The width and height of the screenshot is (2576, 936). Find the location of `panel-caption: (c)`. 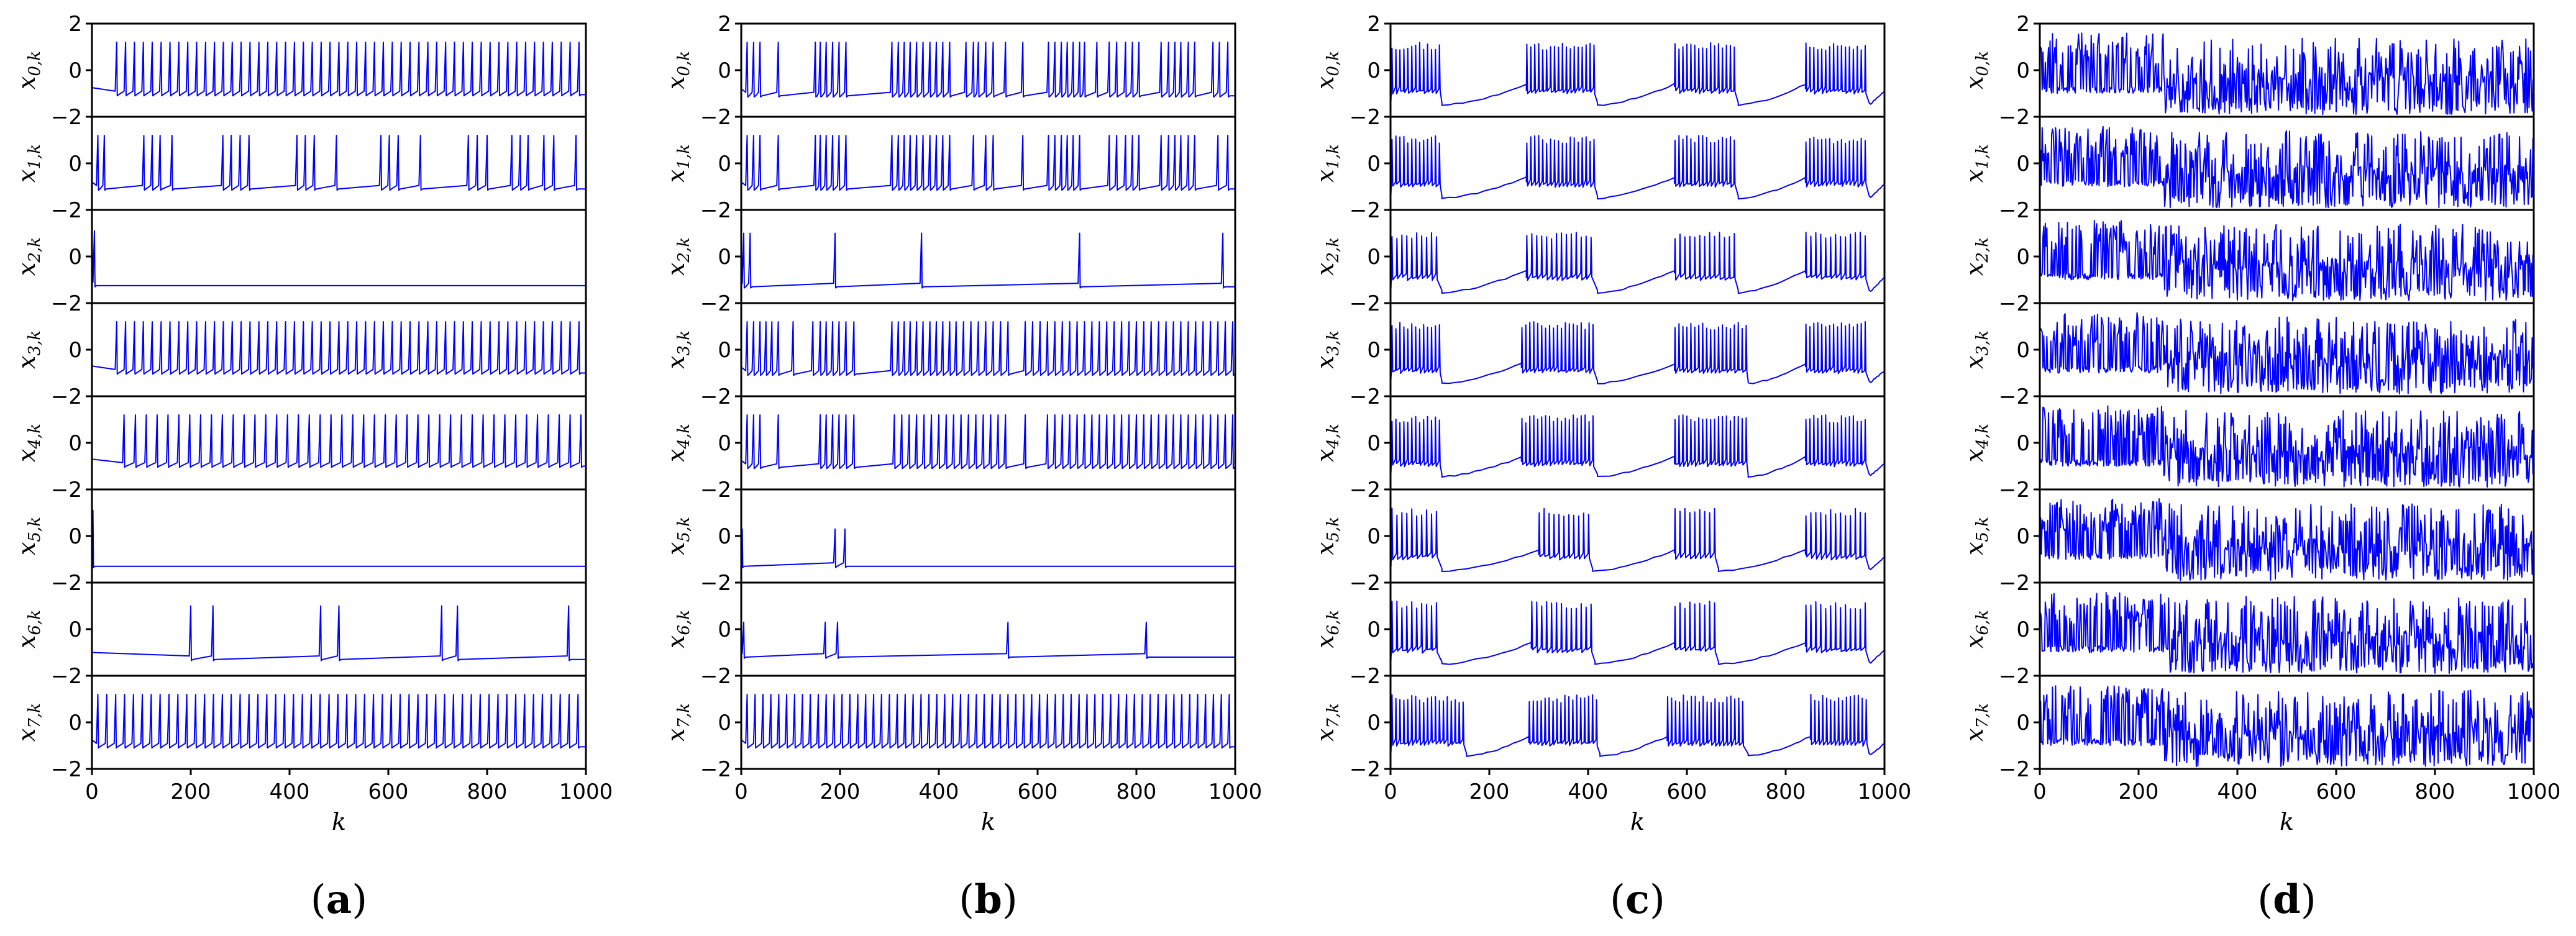

panel-caption: (c) is located at coordinates (1637, 899).